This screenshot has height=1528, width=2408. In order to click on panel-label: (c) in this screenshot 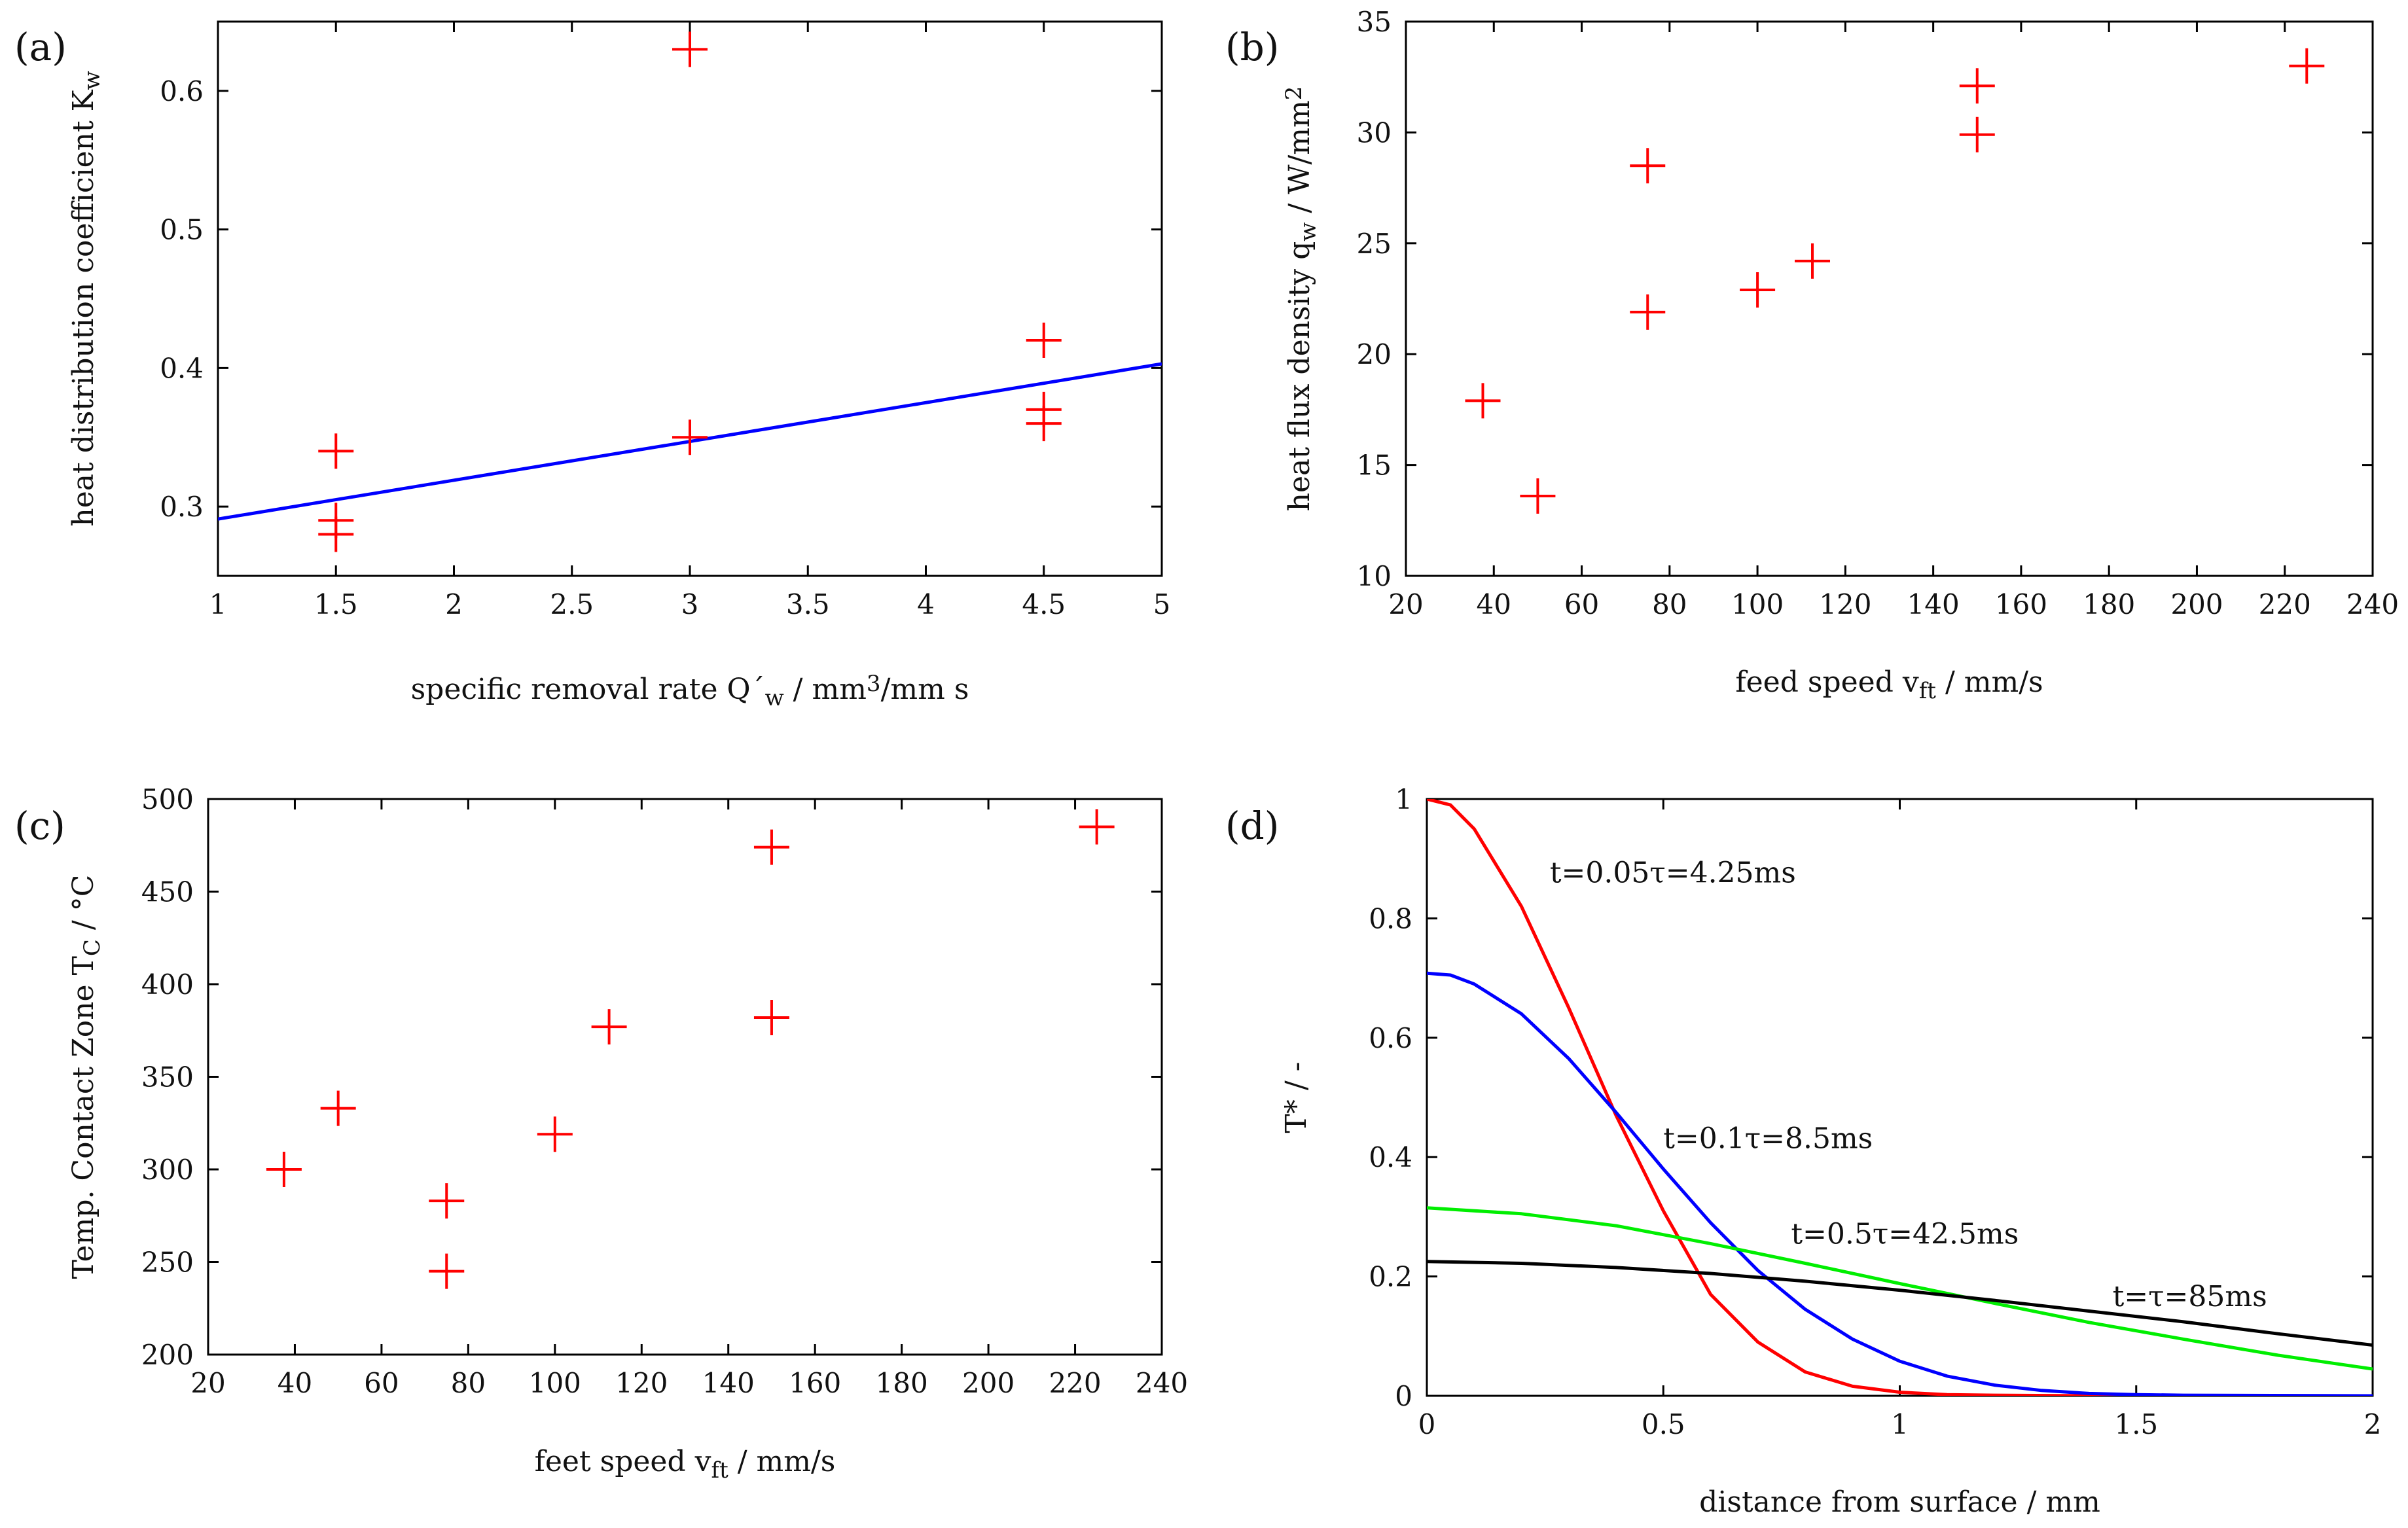, I will do `click(39, 826)`.